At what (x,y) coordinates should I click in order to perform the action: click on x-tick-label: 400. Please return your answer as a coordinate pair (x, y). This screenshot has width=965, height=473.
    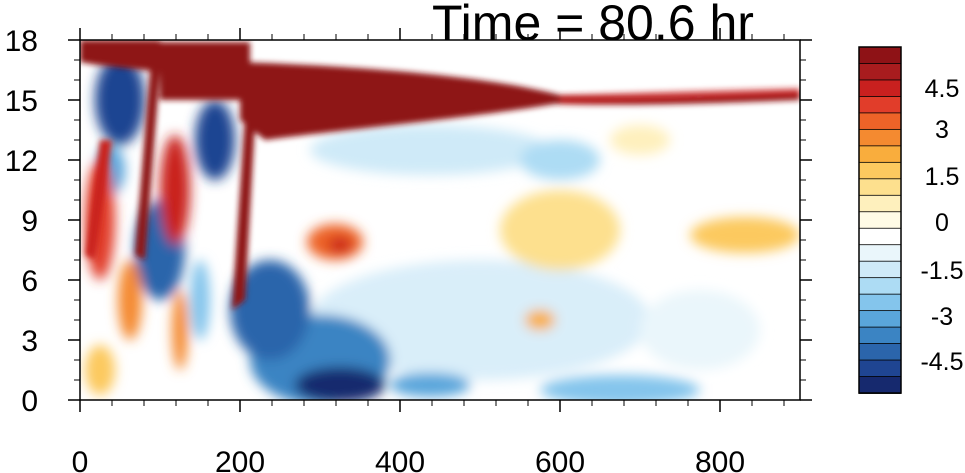
    Looking at the image, I should click on (400, 459).